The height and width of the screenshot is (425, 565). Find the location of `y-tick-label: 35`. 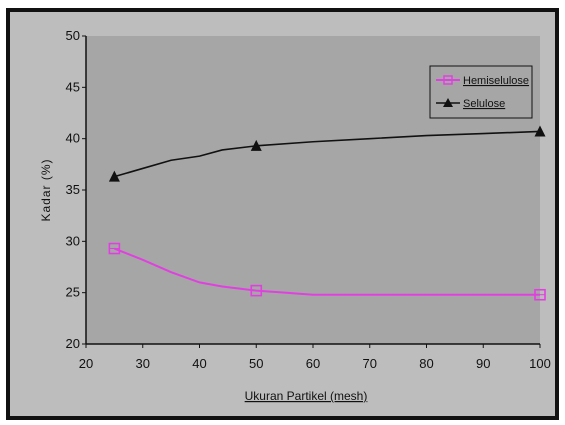

y-tick-label: 35 is located at coordinates (73, 189).